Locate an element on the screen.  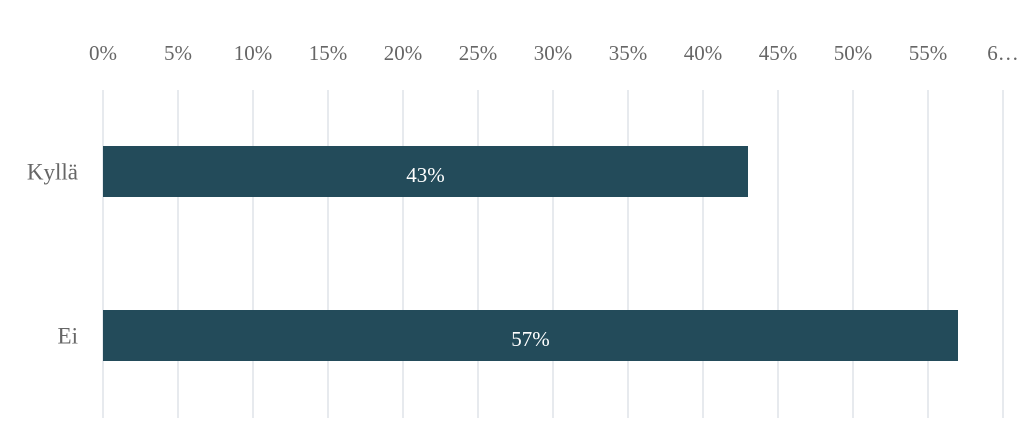
x-tick-label: 20% is located at coordinates (403, 53).